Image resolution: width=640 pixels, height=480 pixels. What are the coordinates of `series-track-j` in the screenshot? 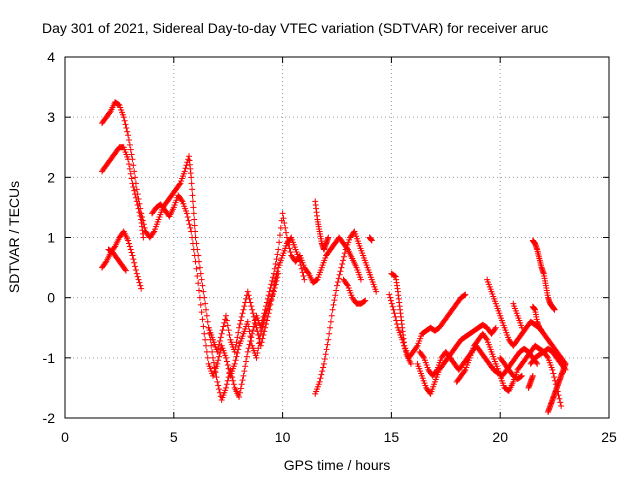 It's located at (370, 239).